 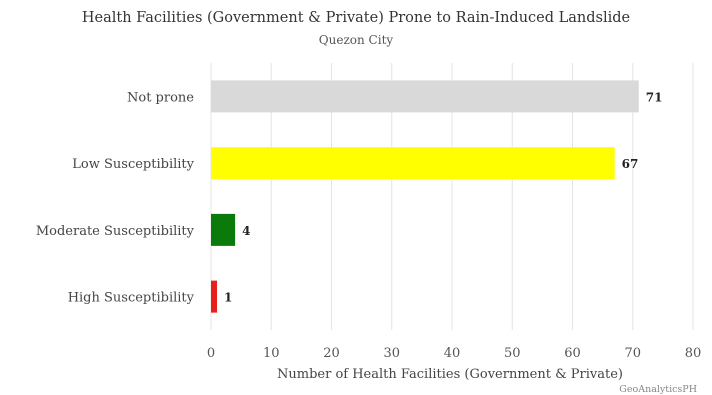 I want to click on x-tick-labels: 0 10 20 30 40 50 60 70 80, so click(x=454, y=353).